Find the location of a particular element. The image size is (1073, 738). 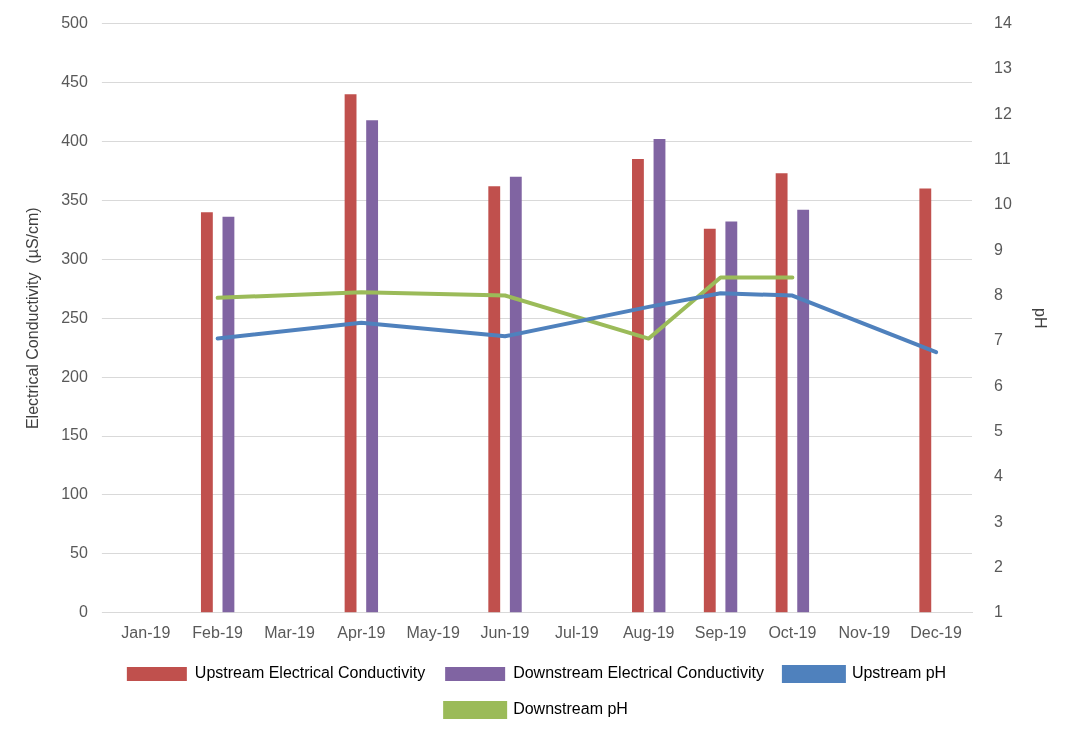

y2-tick-label: 5 is located at coordinates (998, 430).